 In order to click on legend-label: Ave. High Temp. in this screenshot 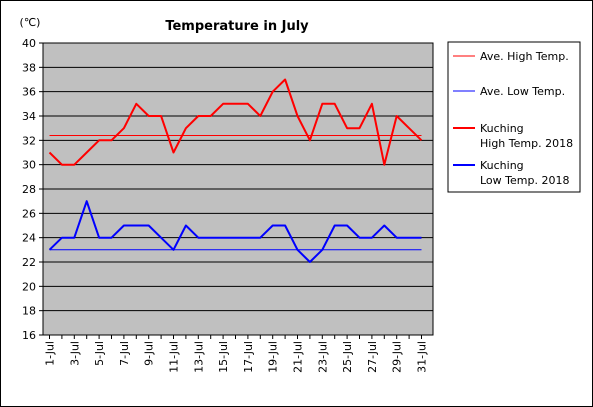, I will do `click(524, 56)`.